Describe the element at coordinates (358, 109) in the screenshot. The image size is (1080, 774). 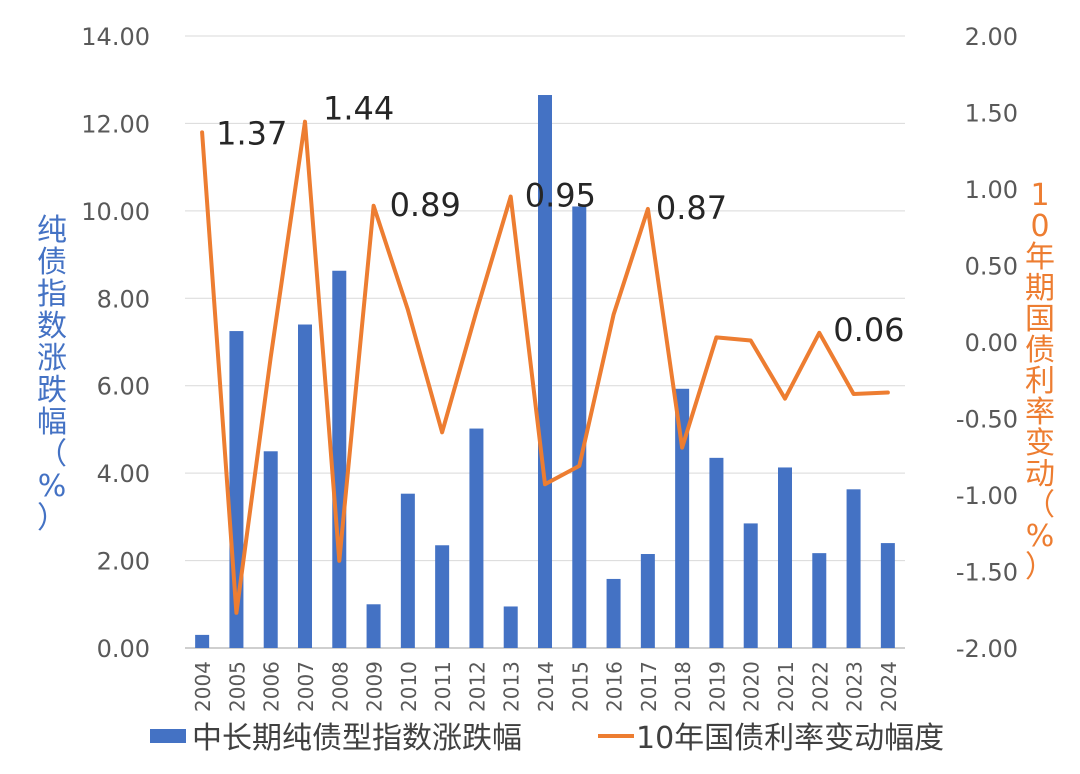
I see `data-label: 1.44` at that location.